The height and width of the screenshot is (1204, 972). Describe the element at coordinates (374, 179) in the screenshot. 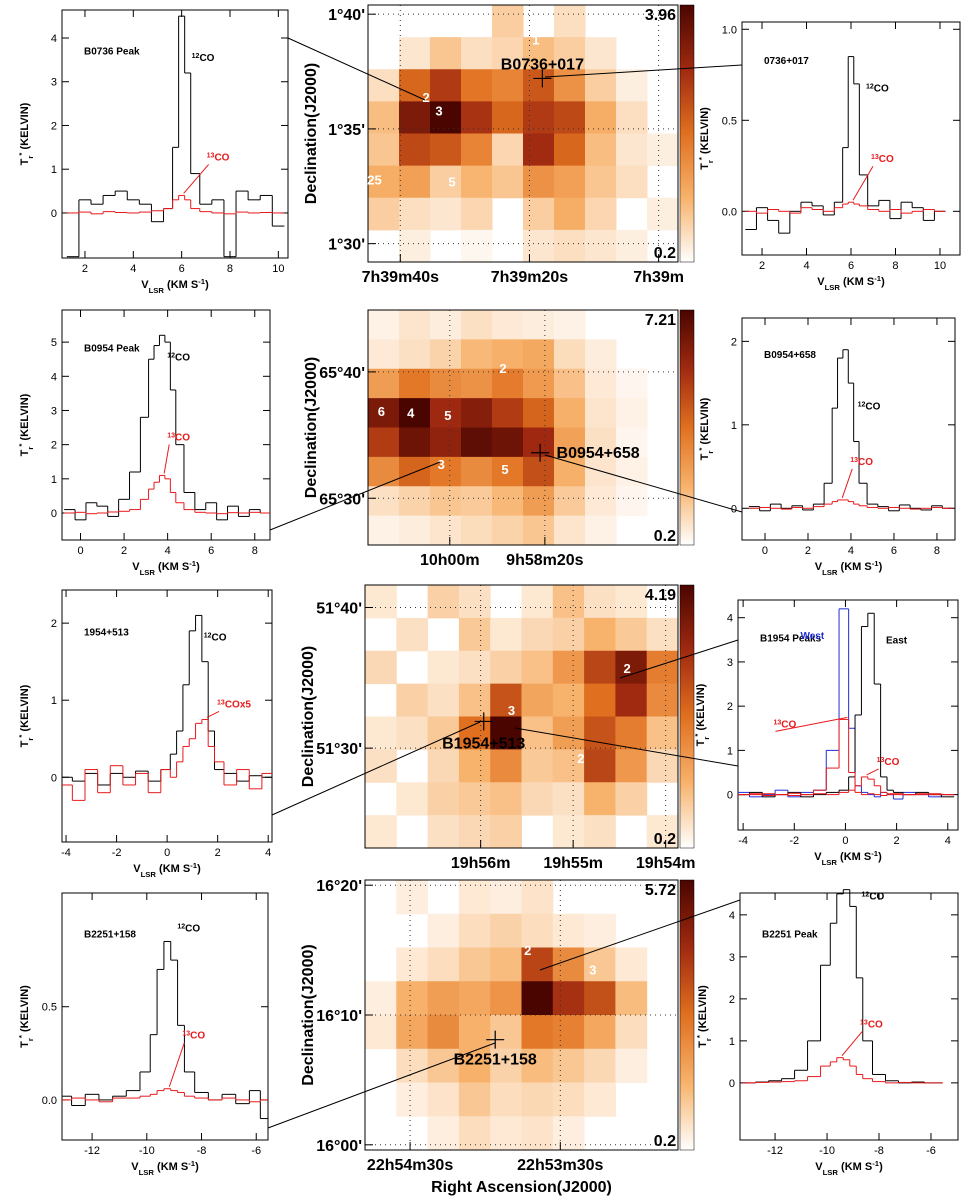

I see `peak-label: 25` at that location.